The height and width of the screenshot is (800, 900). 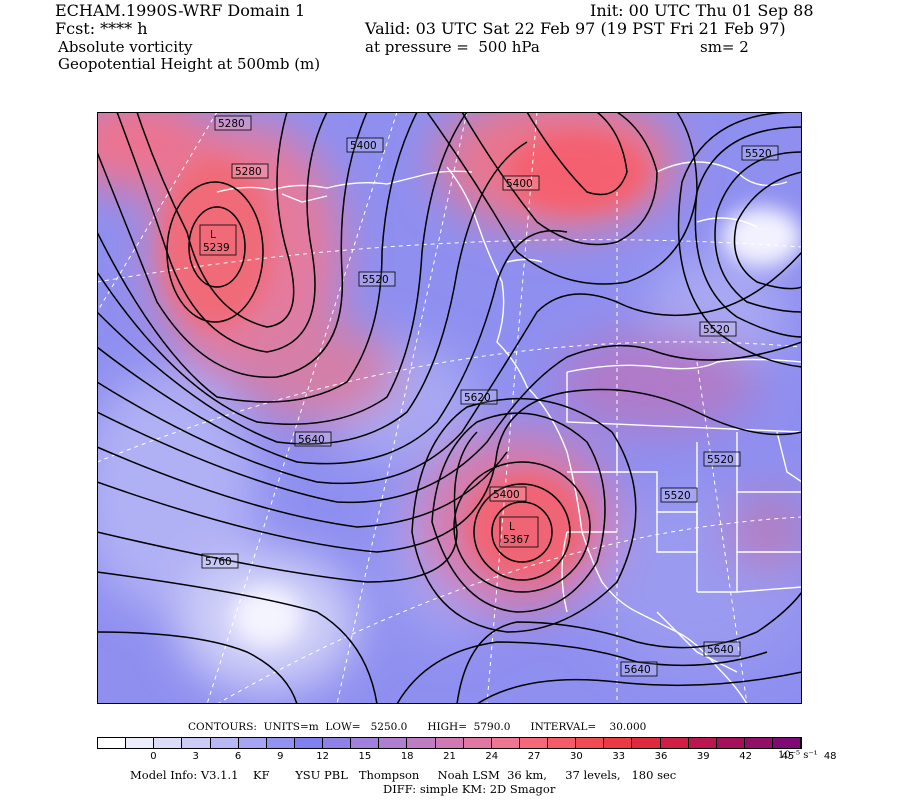 I want to click on color-bar-tick-label: 9, so click(x=280, y=756).